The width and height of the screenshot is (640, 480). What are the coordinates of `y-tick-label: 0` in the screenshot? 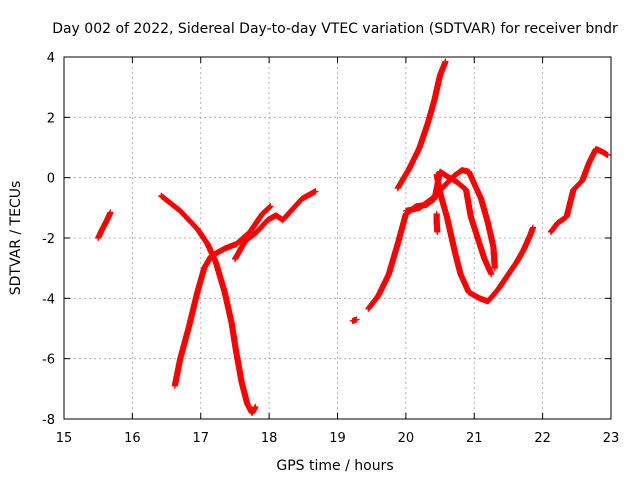 It's located at (51, 179).